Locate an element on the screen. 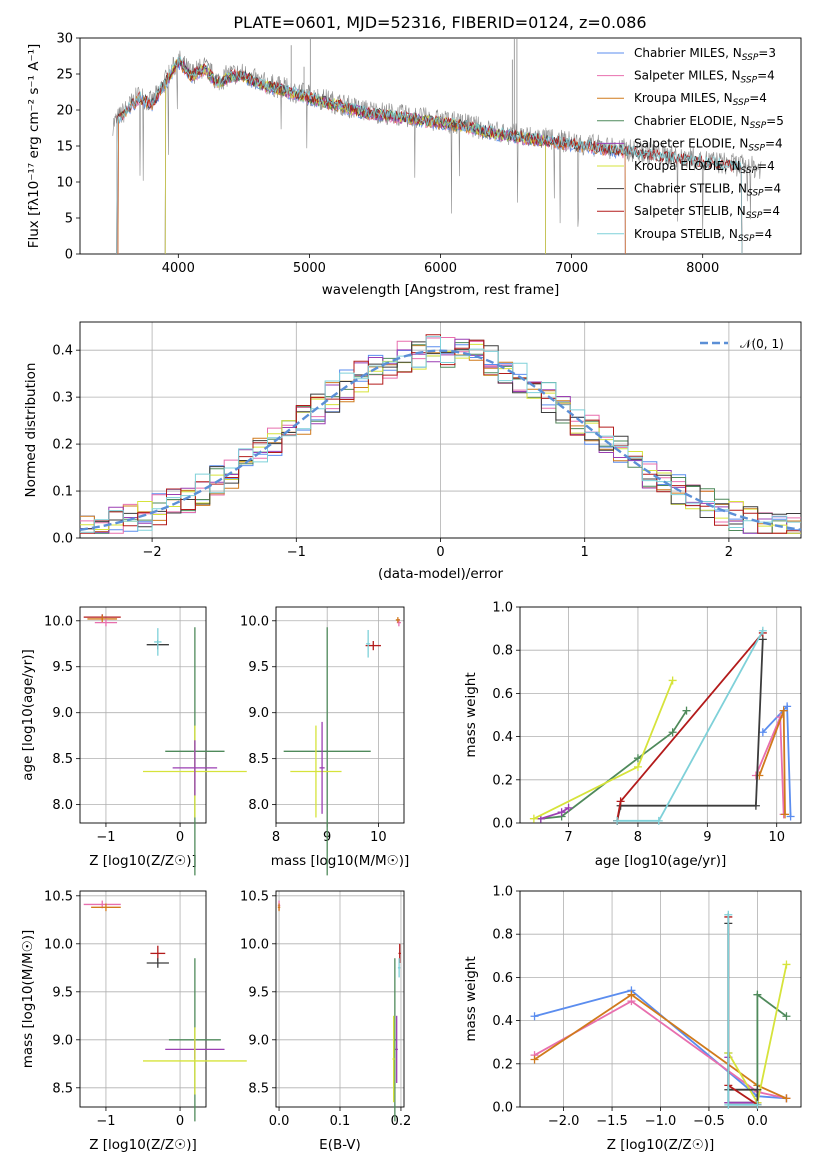 This screenshot has width=819, height=1174. x-axis-label: wavelength [Angstrom, rest frame] is located at coordinates (441, 290).